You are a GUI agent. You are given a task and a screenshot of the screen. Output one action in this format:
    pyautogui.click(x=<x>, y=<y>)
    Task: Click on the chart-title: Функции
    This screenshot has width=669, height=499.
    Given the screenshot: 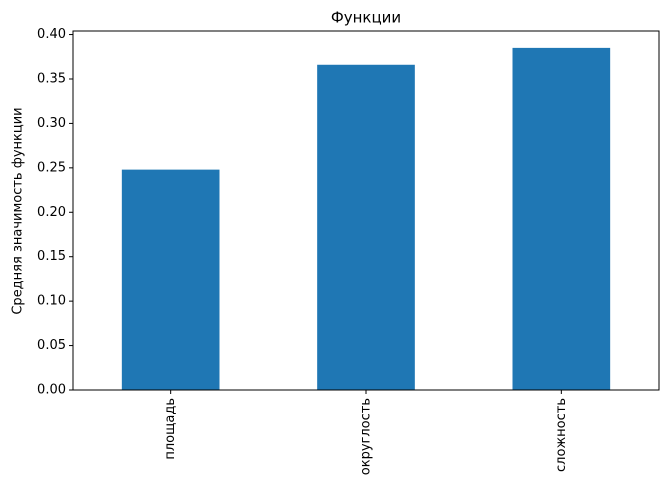 What is the action you would take?
    pyautogui.click(x=366, y=18)
    